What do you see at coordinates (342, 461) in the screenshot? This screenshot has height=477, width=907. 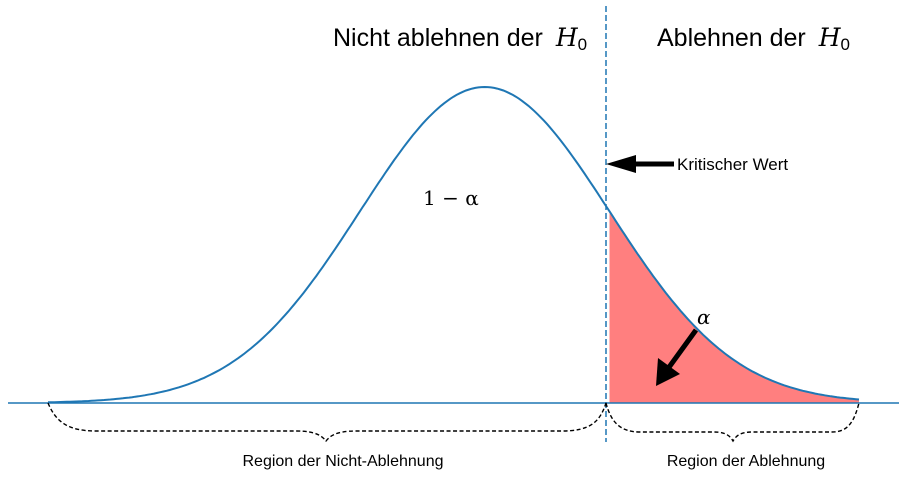 I see `region-non-rejection-label: Region der Nicht-Ablehnung` at bounding box center [342, 461].